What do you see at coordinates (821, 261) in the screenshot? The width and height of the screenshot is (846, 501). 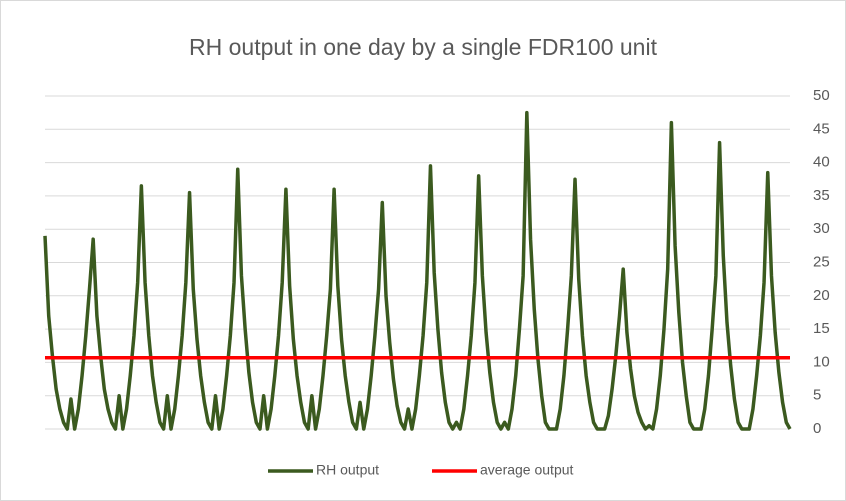 I see `y-tick-label: 25` at bounding box center [821, 261].